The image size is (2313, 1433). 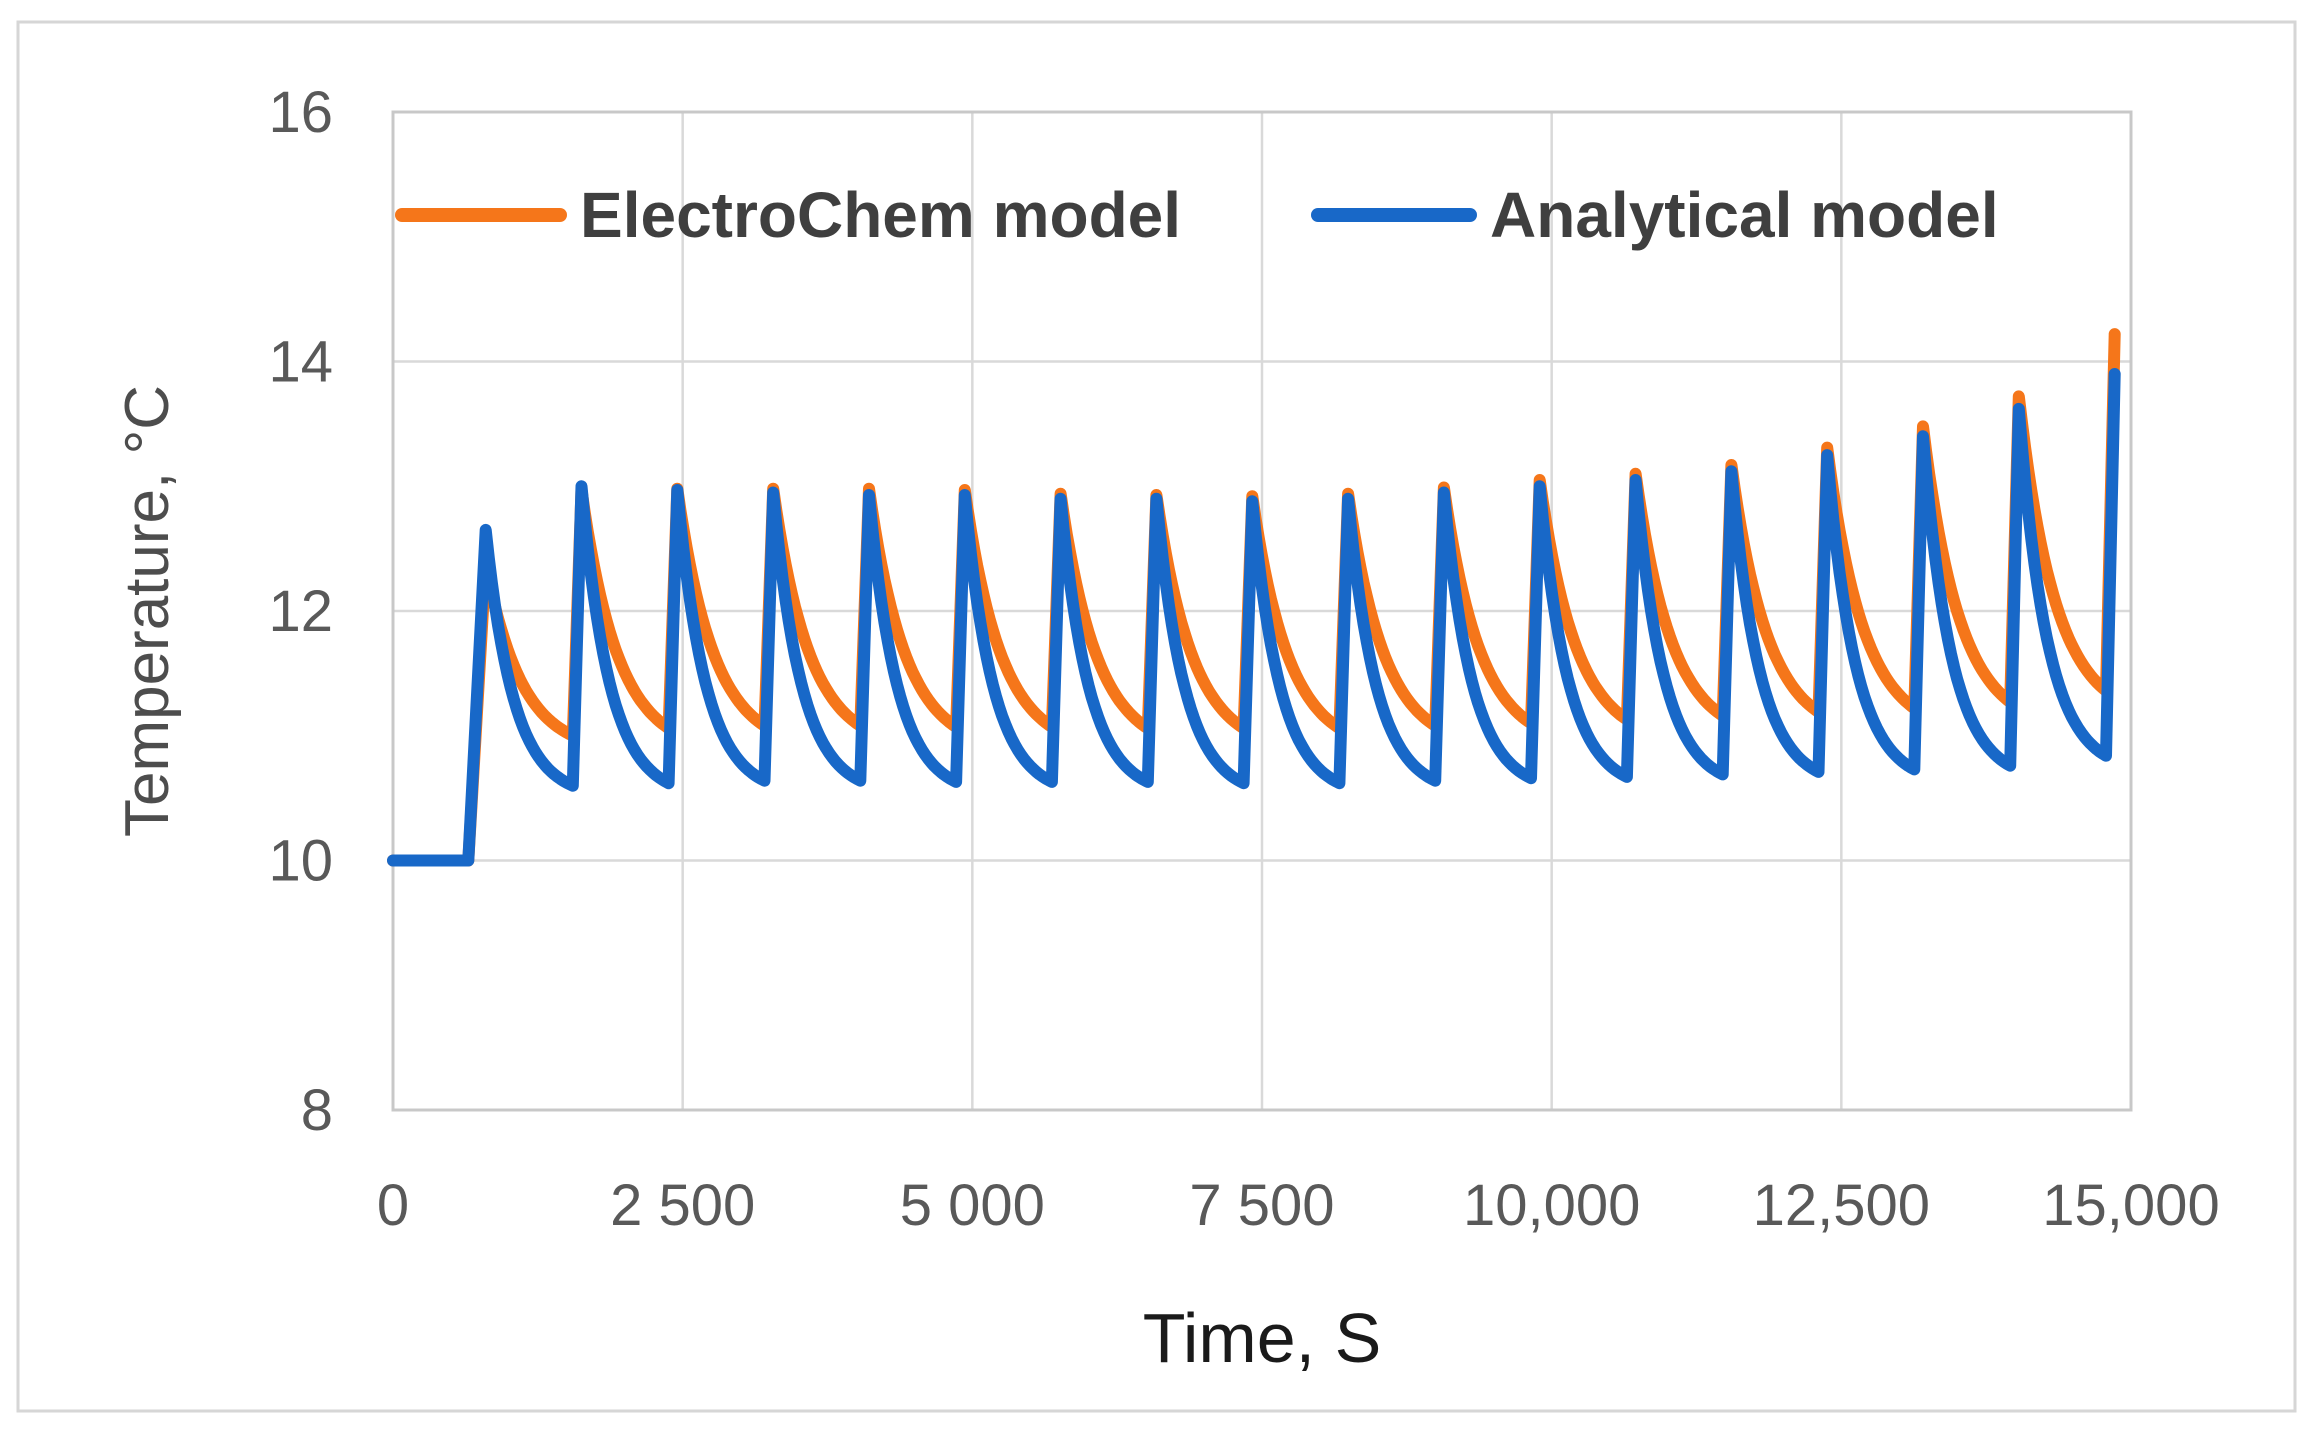 I want to click on y-tick-label: 16, so click(x=300, y=112).